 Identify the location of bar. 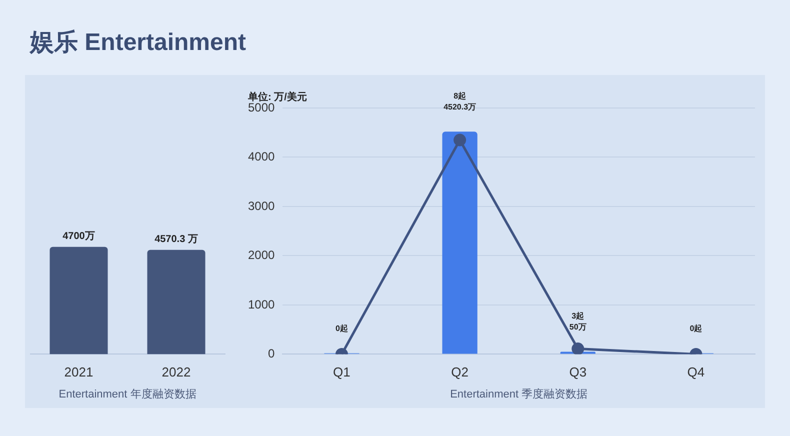
(460, 243).